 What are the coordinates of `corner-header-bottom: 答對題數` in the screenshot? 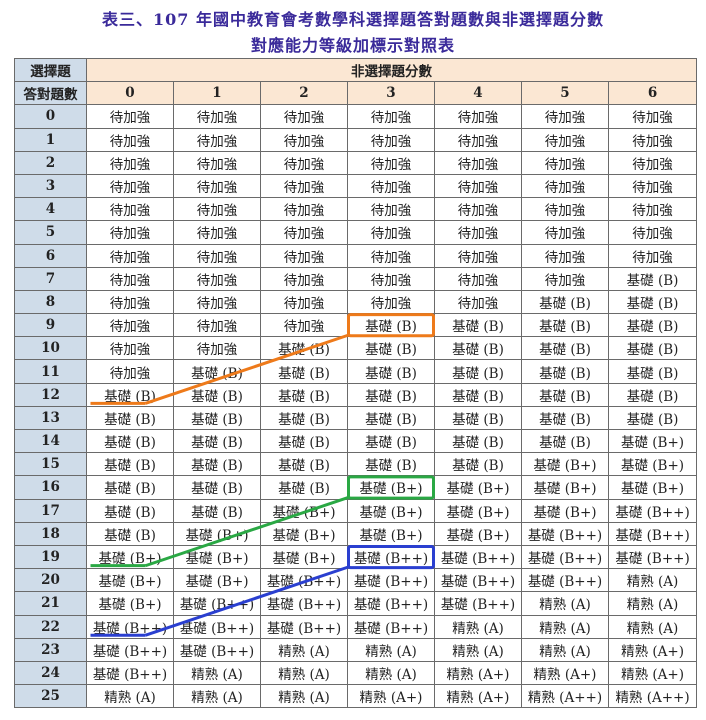 It's located at (50, 93).